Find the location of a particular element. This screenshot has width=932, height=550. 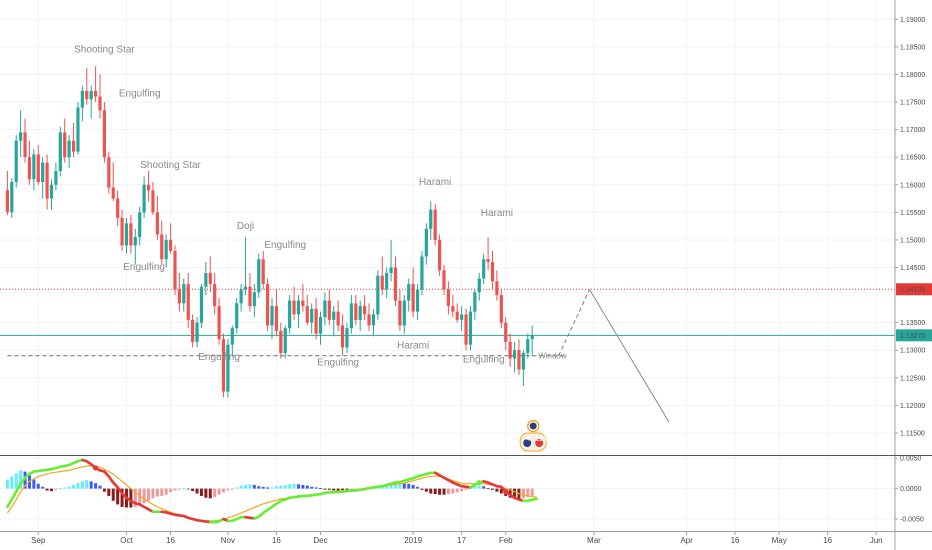

date-tick-label: Oct is located at coordinates (126, 540).